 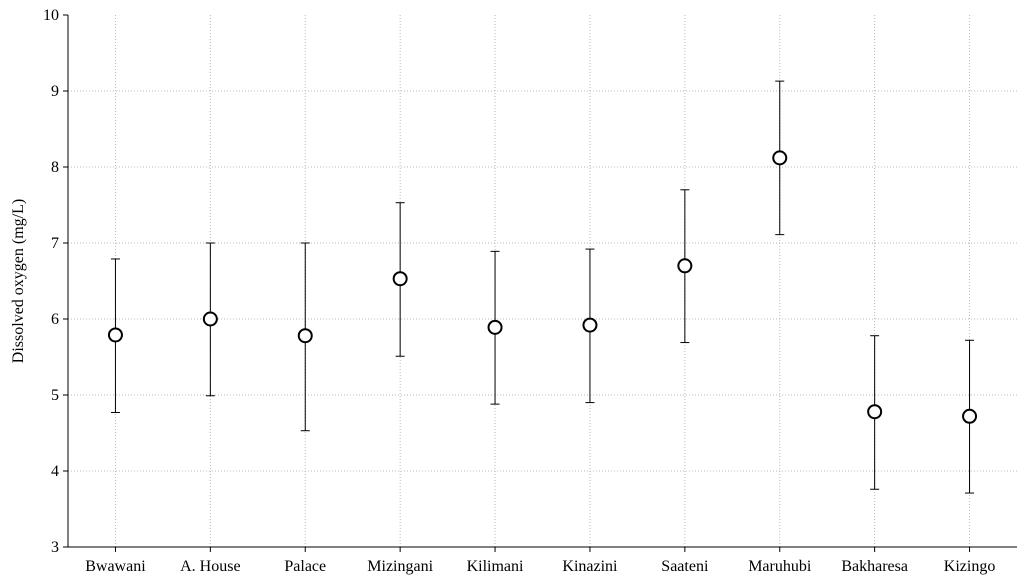 What do you see at coordinates (685, 566) in the screenshot?
I see `x-tick-label: Saateni` at bounding box center [685, 566].